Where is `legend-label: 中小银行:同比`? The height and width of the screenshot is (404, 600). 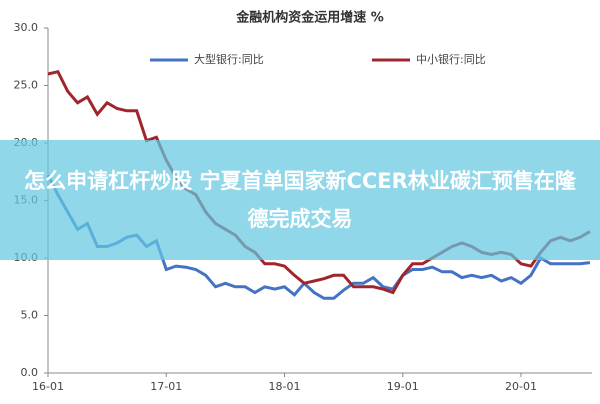
legend-label: 中小银行:同比 is located at coordinates (451, 59).